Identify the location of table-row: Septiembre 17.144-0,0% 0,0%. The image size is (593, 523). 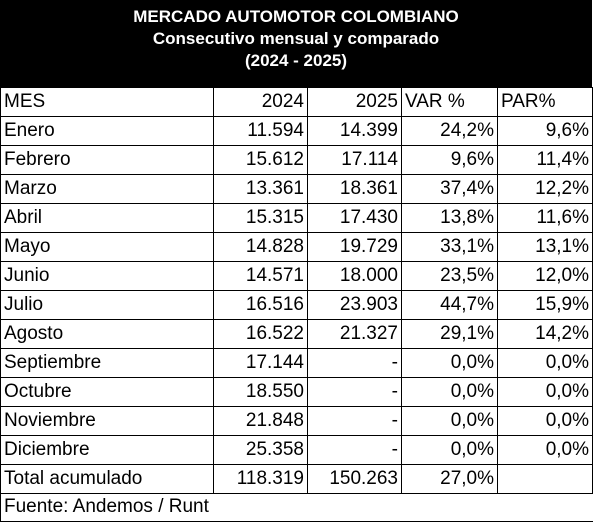
(296, 363).